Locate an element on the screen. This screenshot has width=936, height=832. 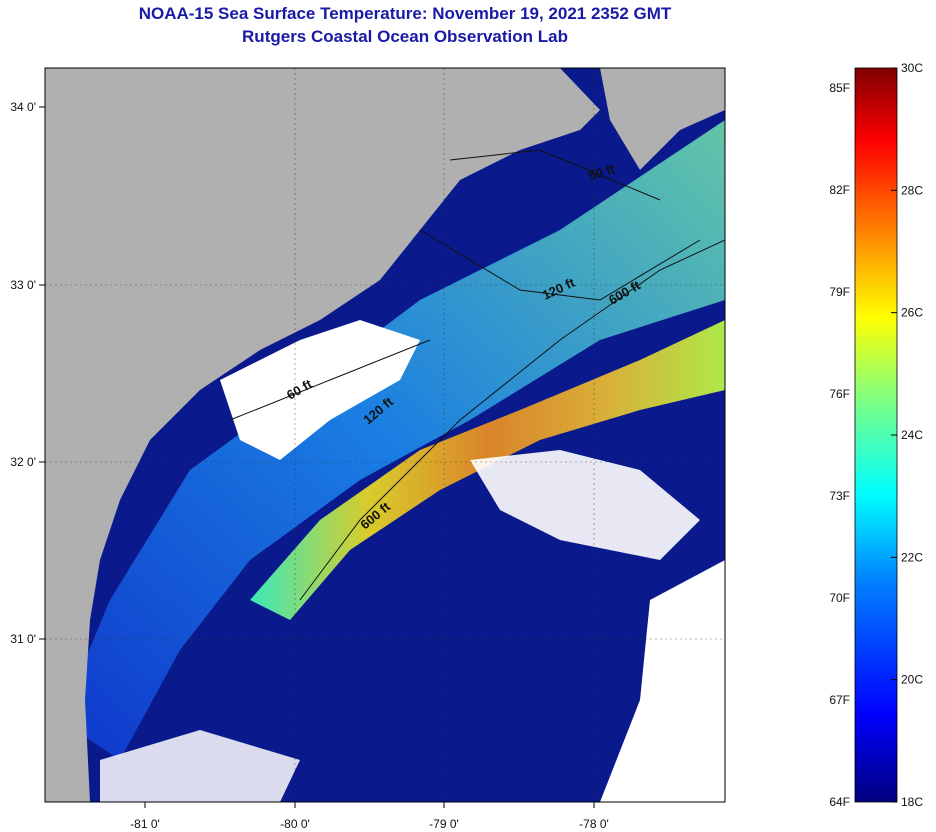
lon-label: -78 0' is located at coordinates (594, 824).